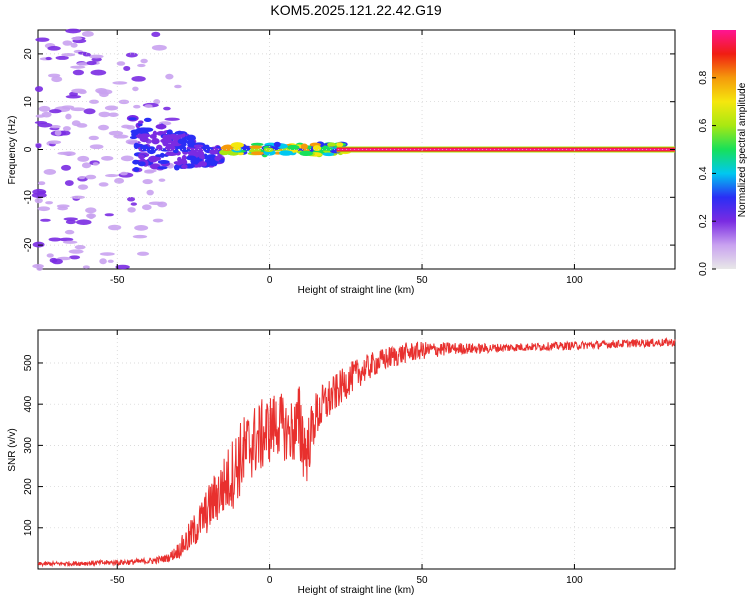  I want to click on snr-xlabel: Height of straight line (km), so click(356, 590).